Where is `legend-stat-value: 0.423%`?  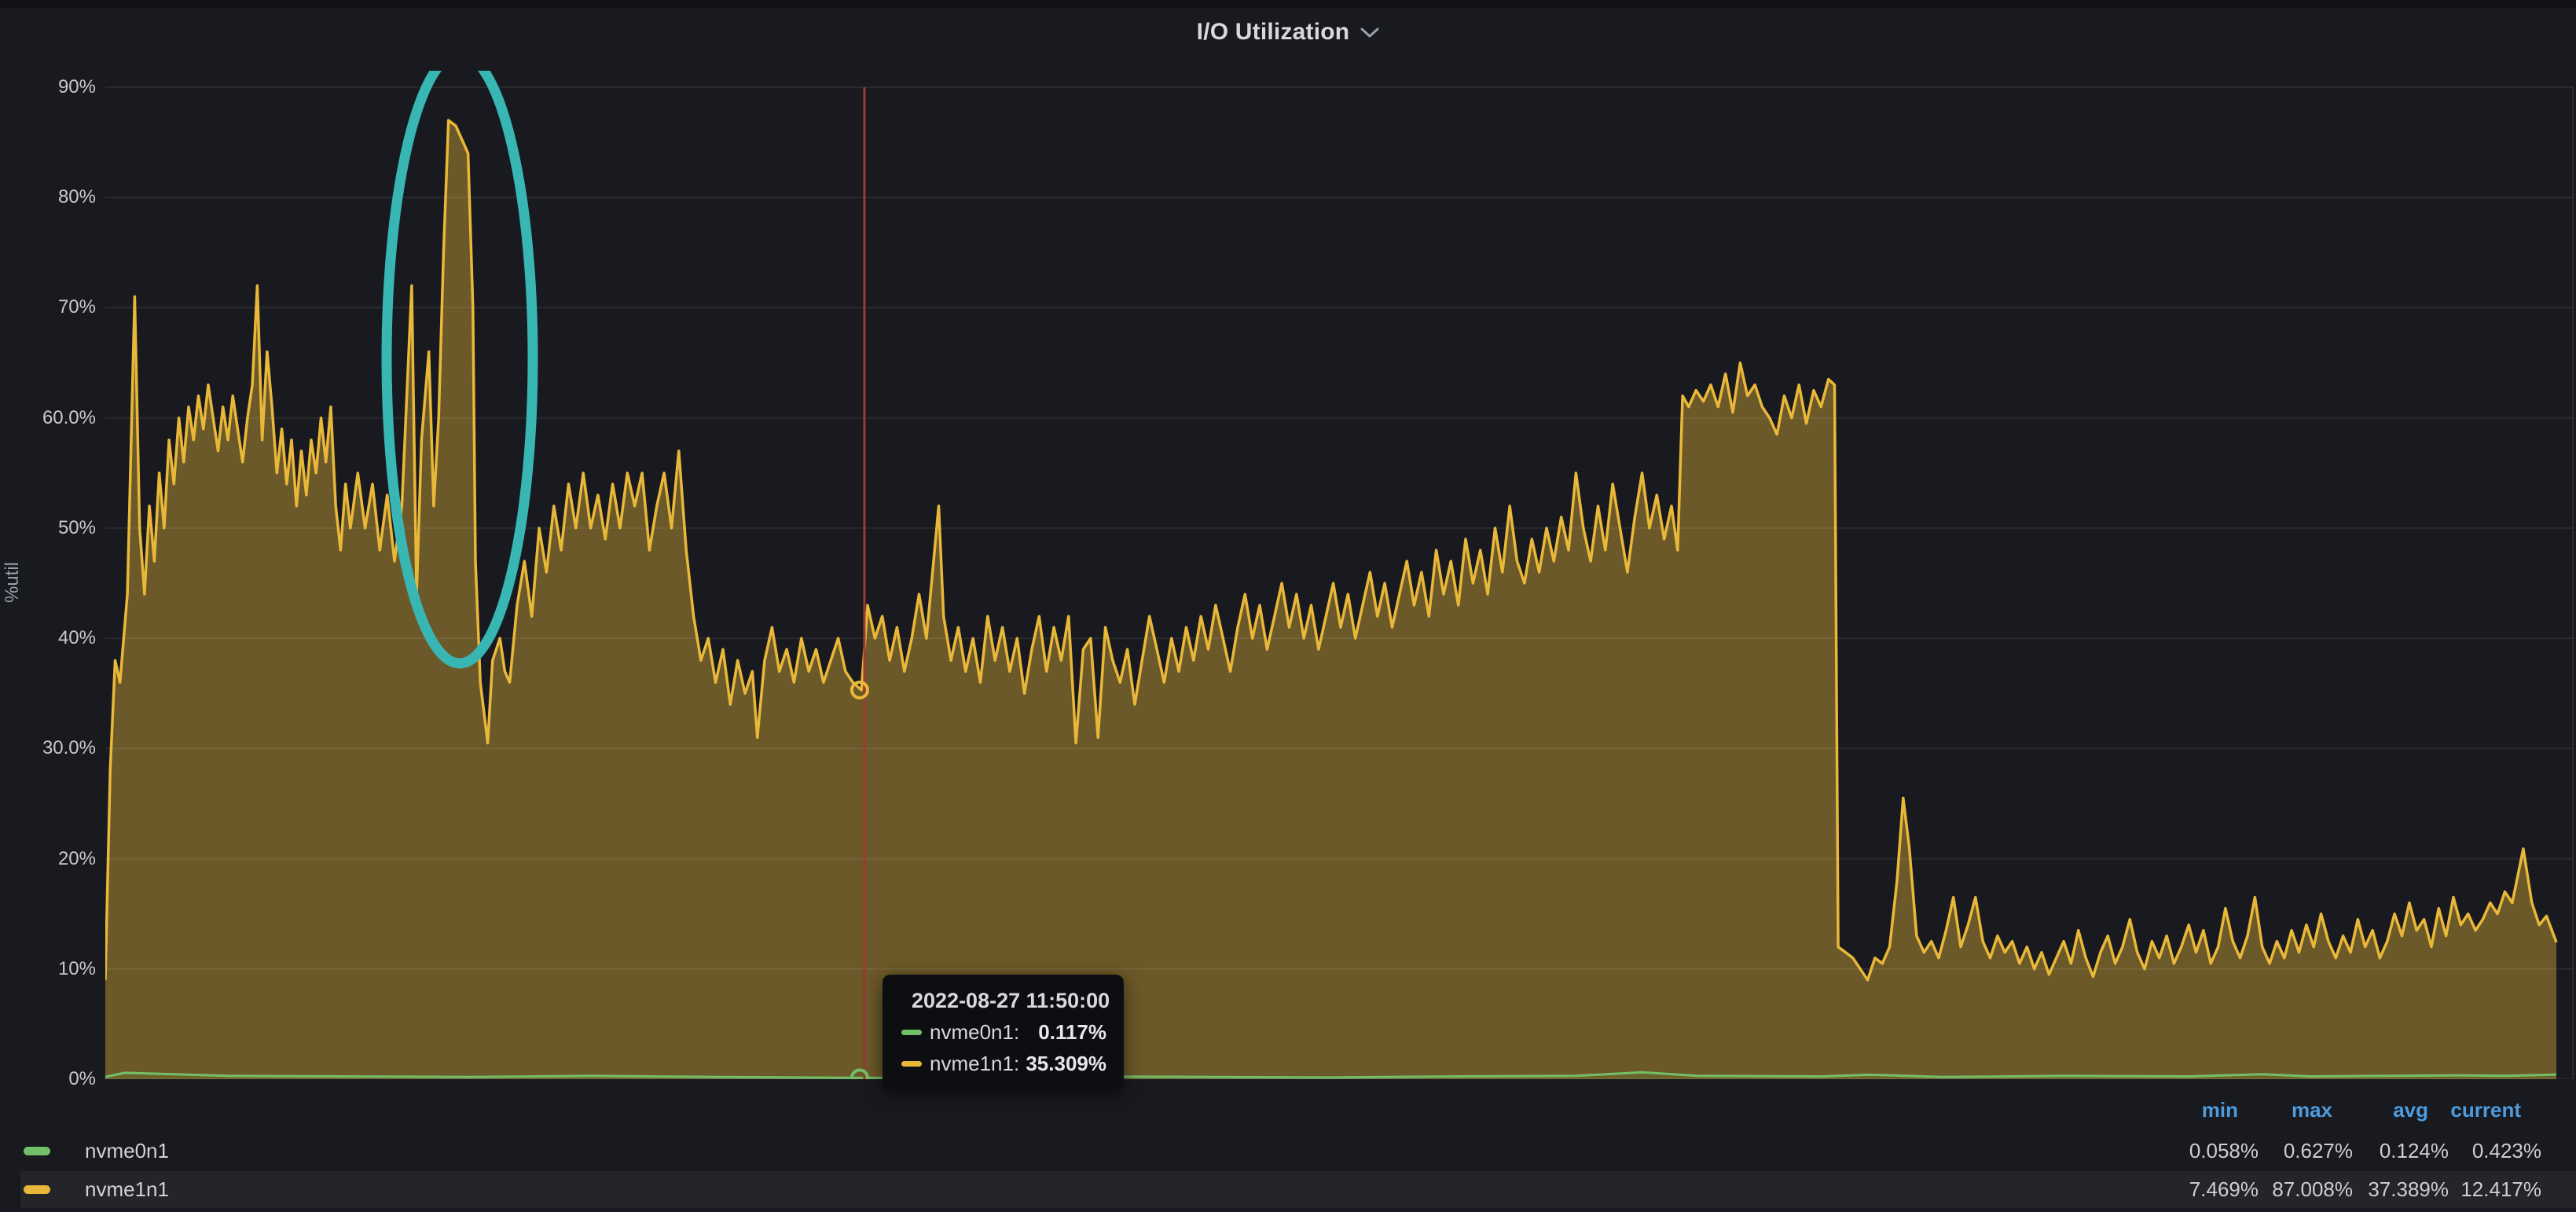 legend-stat-value: 0.423% is located at coordinates (2506, 1150).